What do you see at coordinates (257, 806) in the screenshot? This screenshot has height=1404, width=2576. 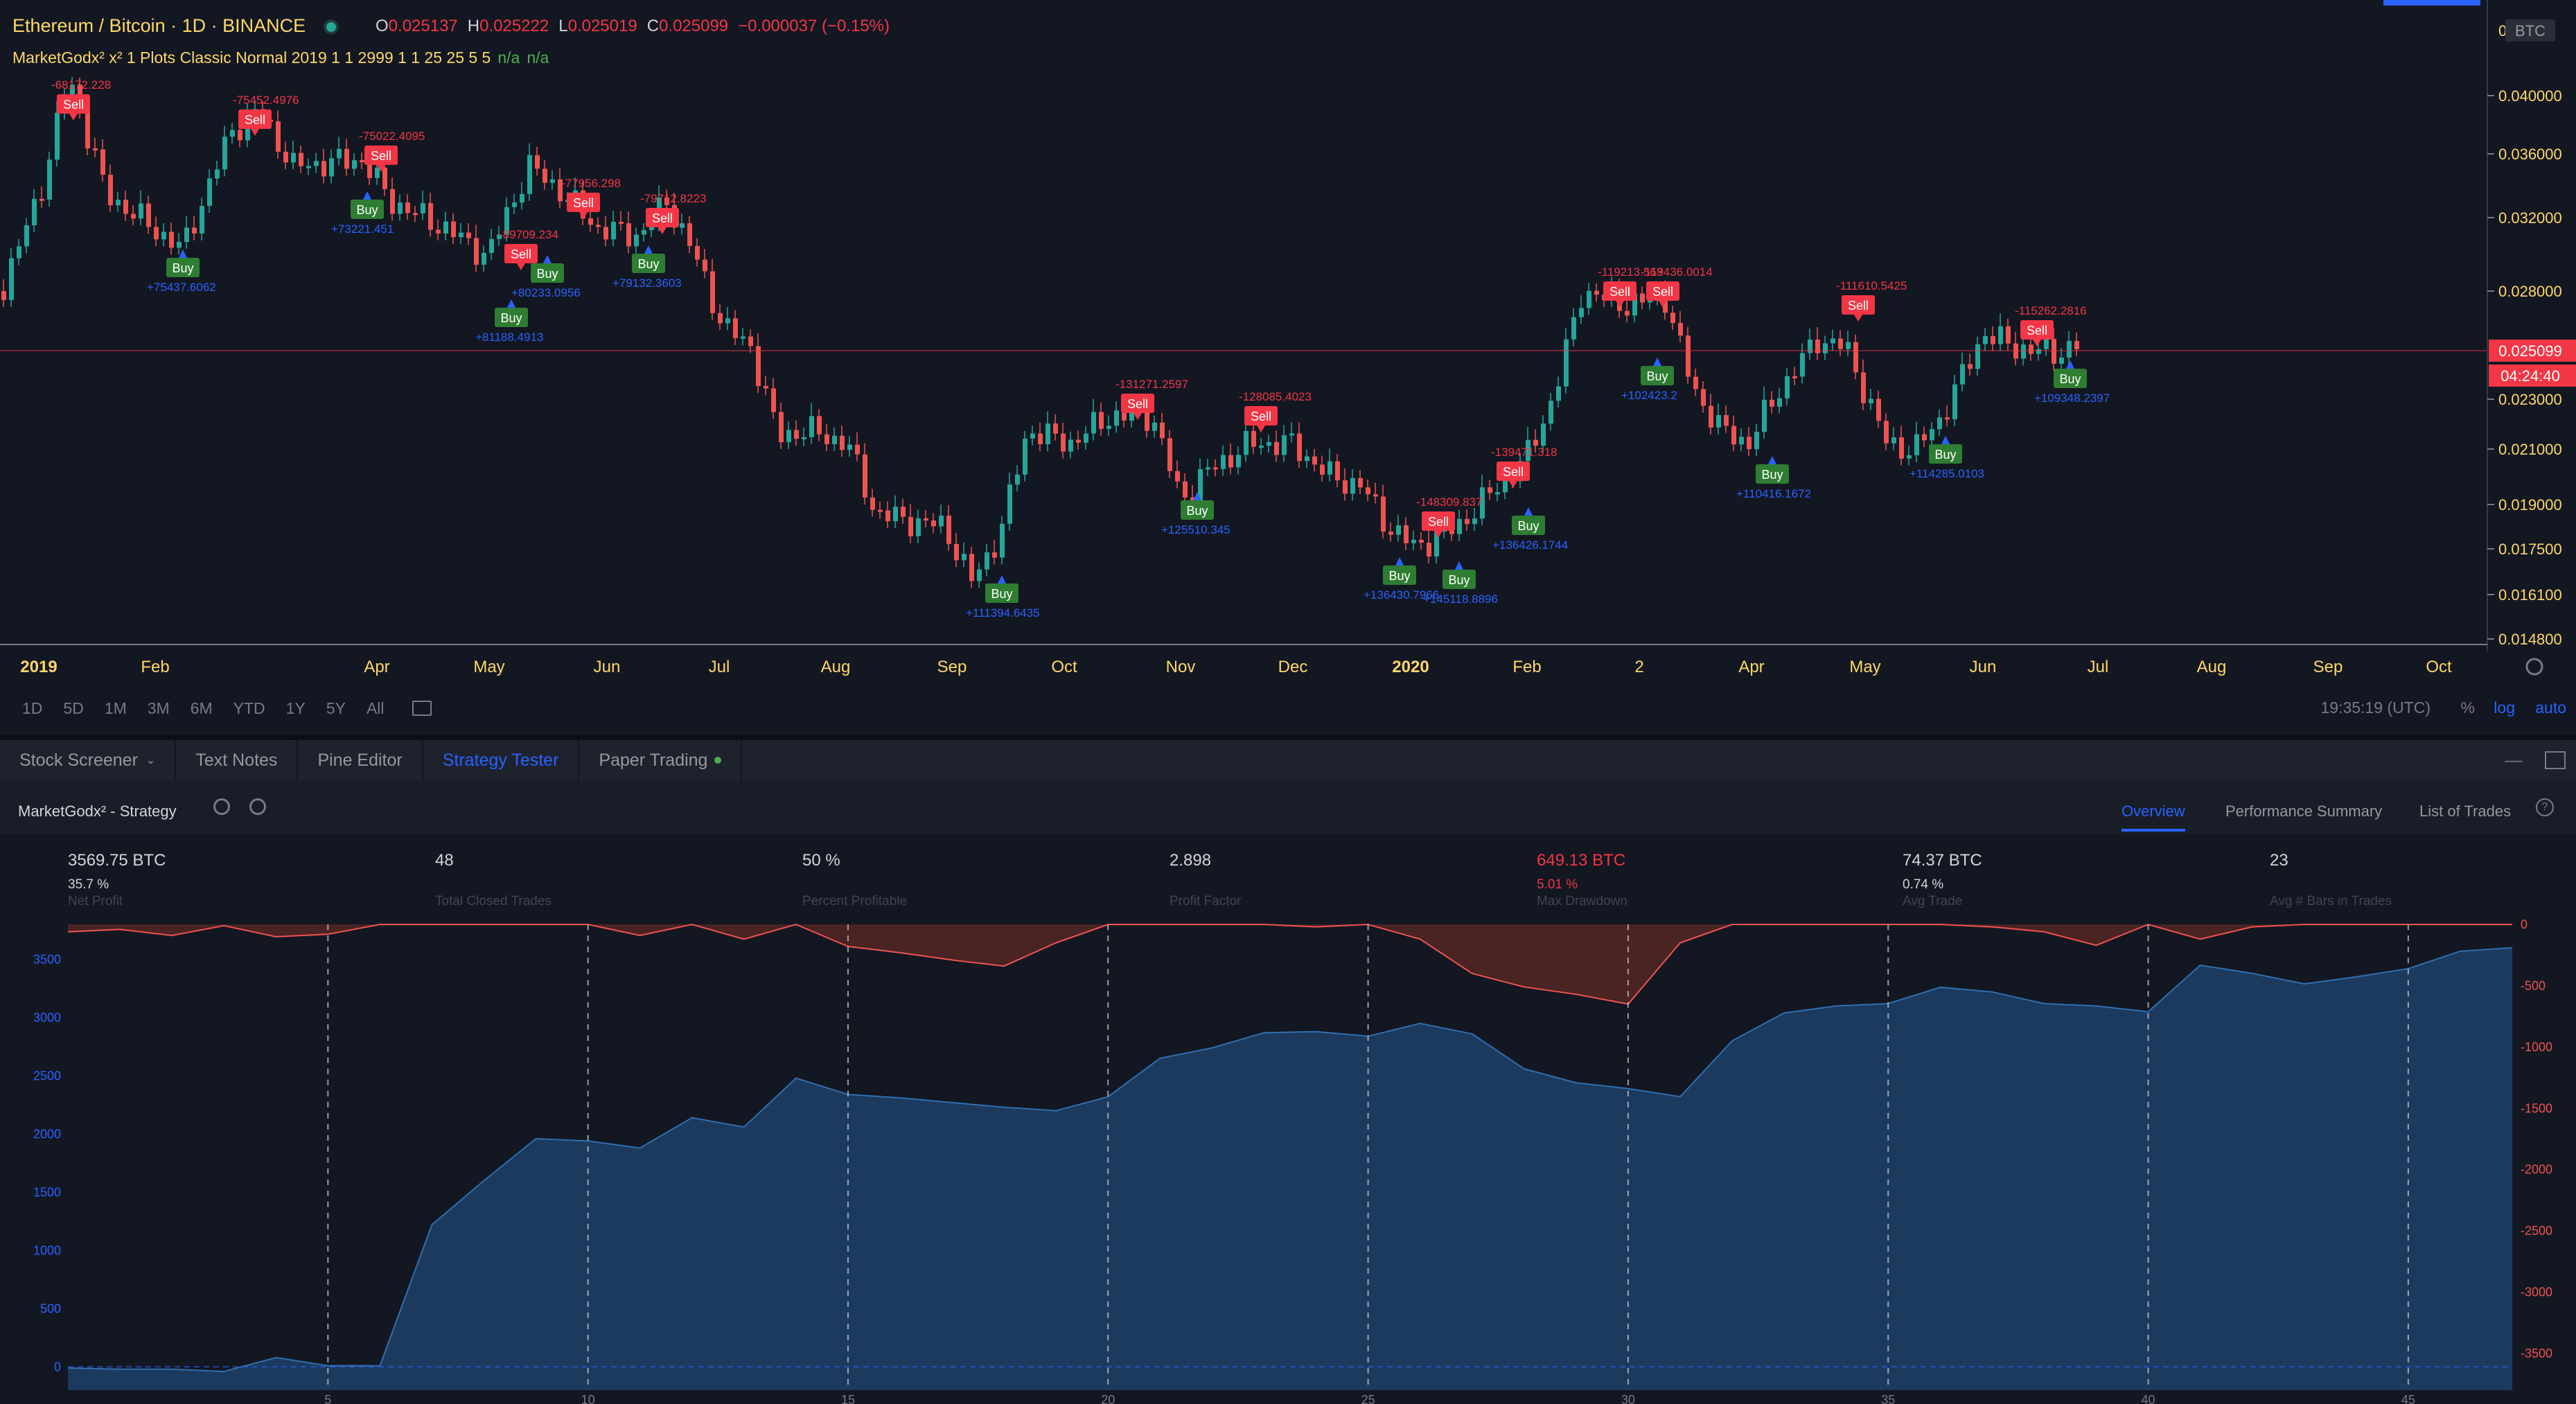 I see `alert-clock-icon` at bounding box center [257, 806].